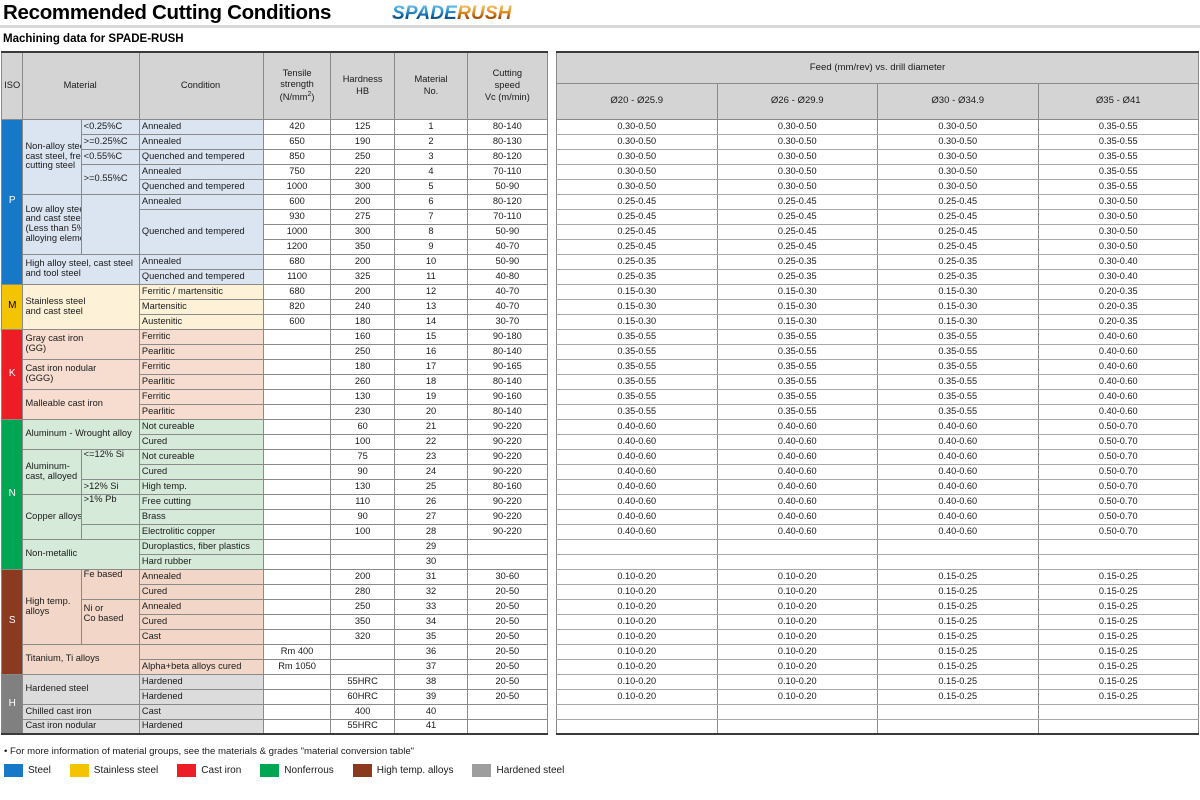  What do you see at coordinates (507, 576) in the screenshot?
I see `cutting-speed-cell: 30-60` at bounding box center [507, 576].